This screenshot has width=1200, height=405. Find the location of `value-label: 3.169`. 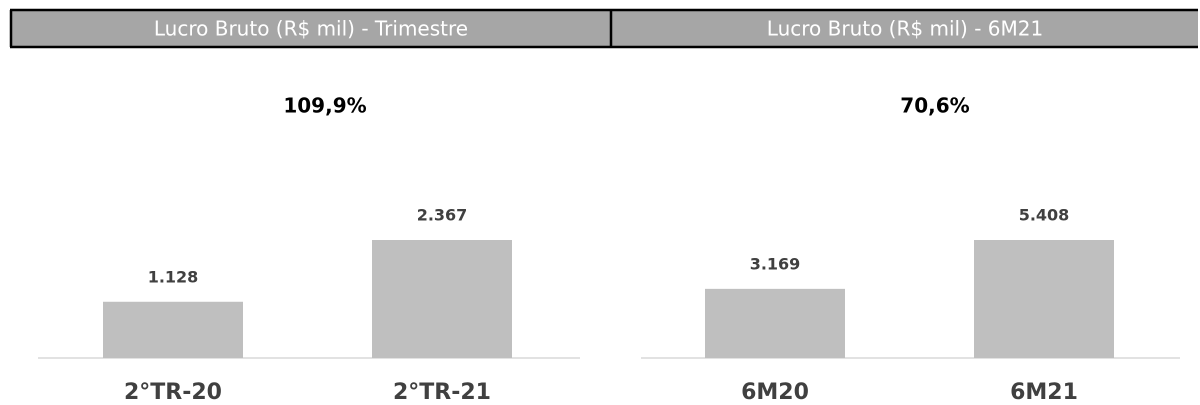

value-label: 3.169 is located at coordinates (775, 263).